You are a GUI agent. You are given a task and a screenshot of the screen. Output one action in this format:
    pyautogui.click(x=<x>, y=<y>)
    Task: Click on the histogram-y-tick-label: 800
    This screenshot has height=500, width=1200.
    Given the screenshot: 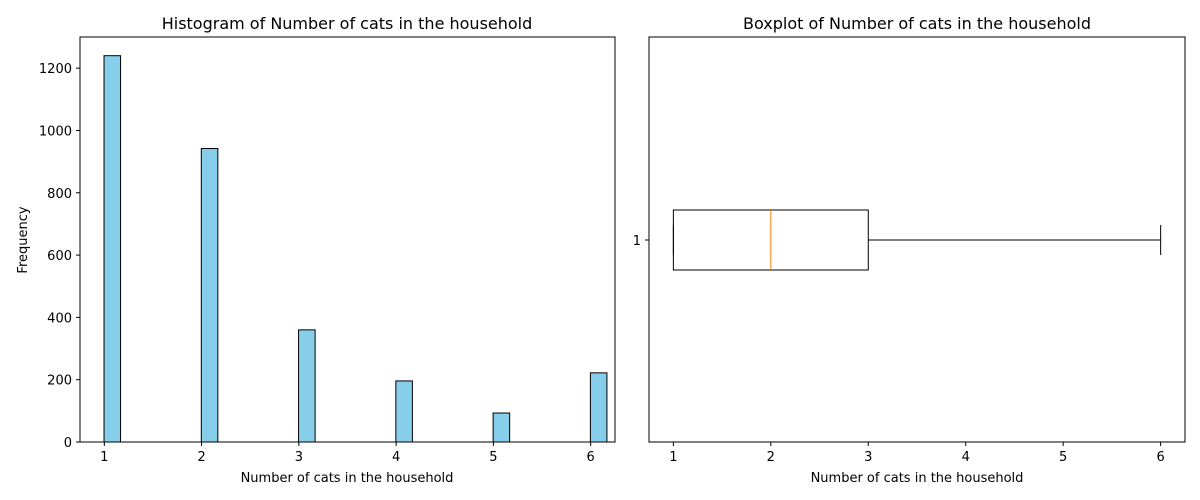 What is the action you would take?
    pyautogui.click(x=59, y=194)
    